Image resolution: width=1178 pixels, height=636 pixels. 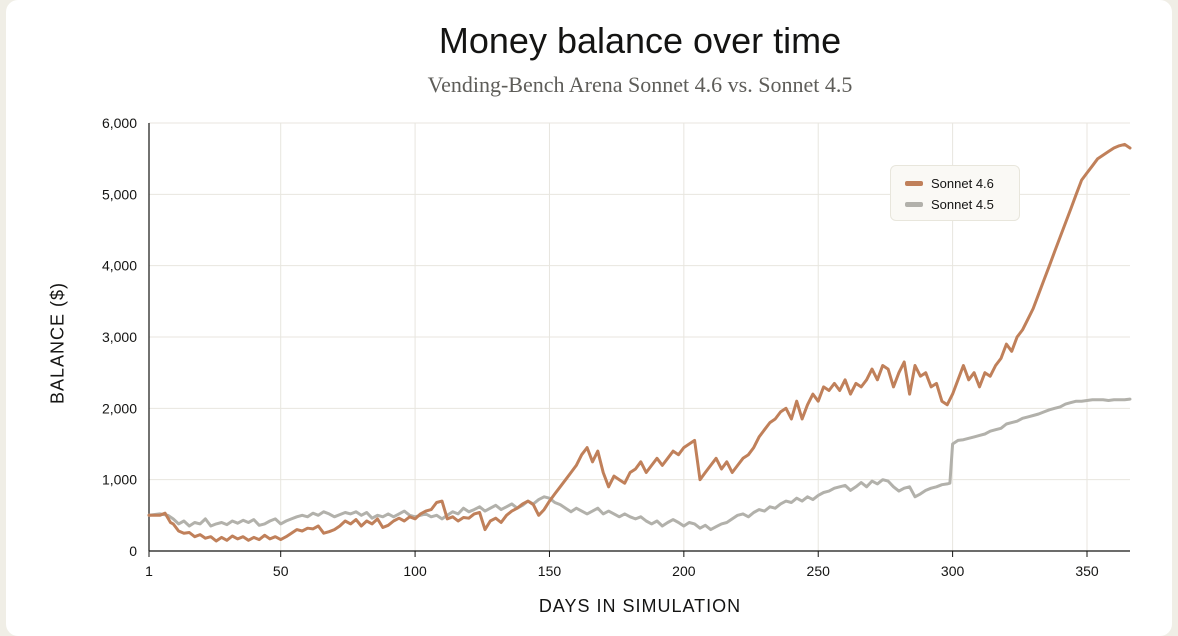 I want to click on y-tick-label: 3,000, so click(x=119, y=337).